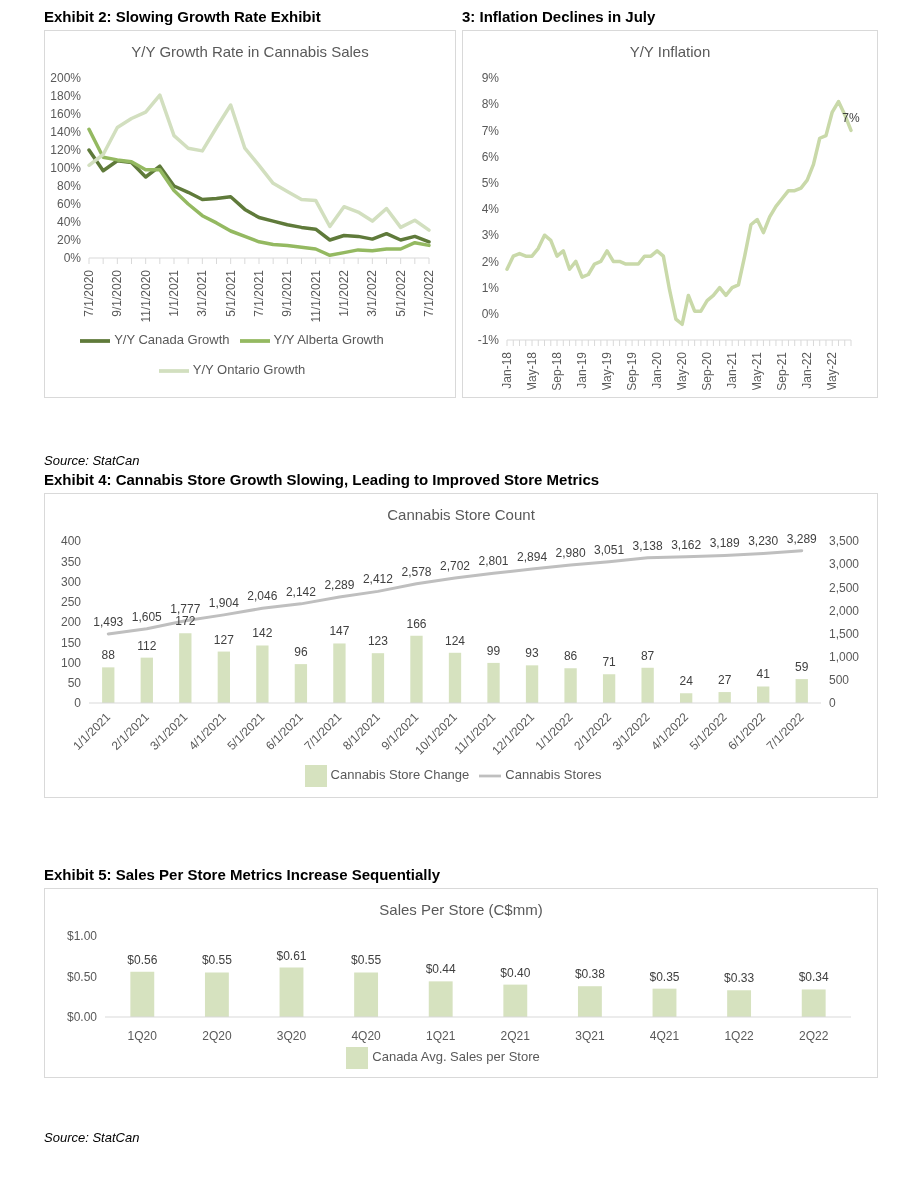 The image size is (922, 1200). What do you see at coordinates (532, 557) in the screenshot?
I see `data-label: 2,894` at bounding box center [532, 557].